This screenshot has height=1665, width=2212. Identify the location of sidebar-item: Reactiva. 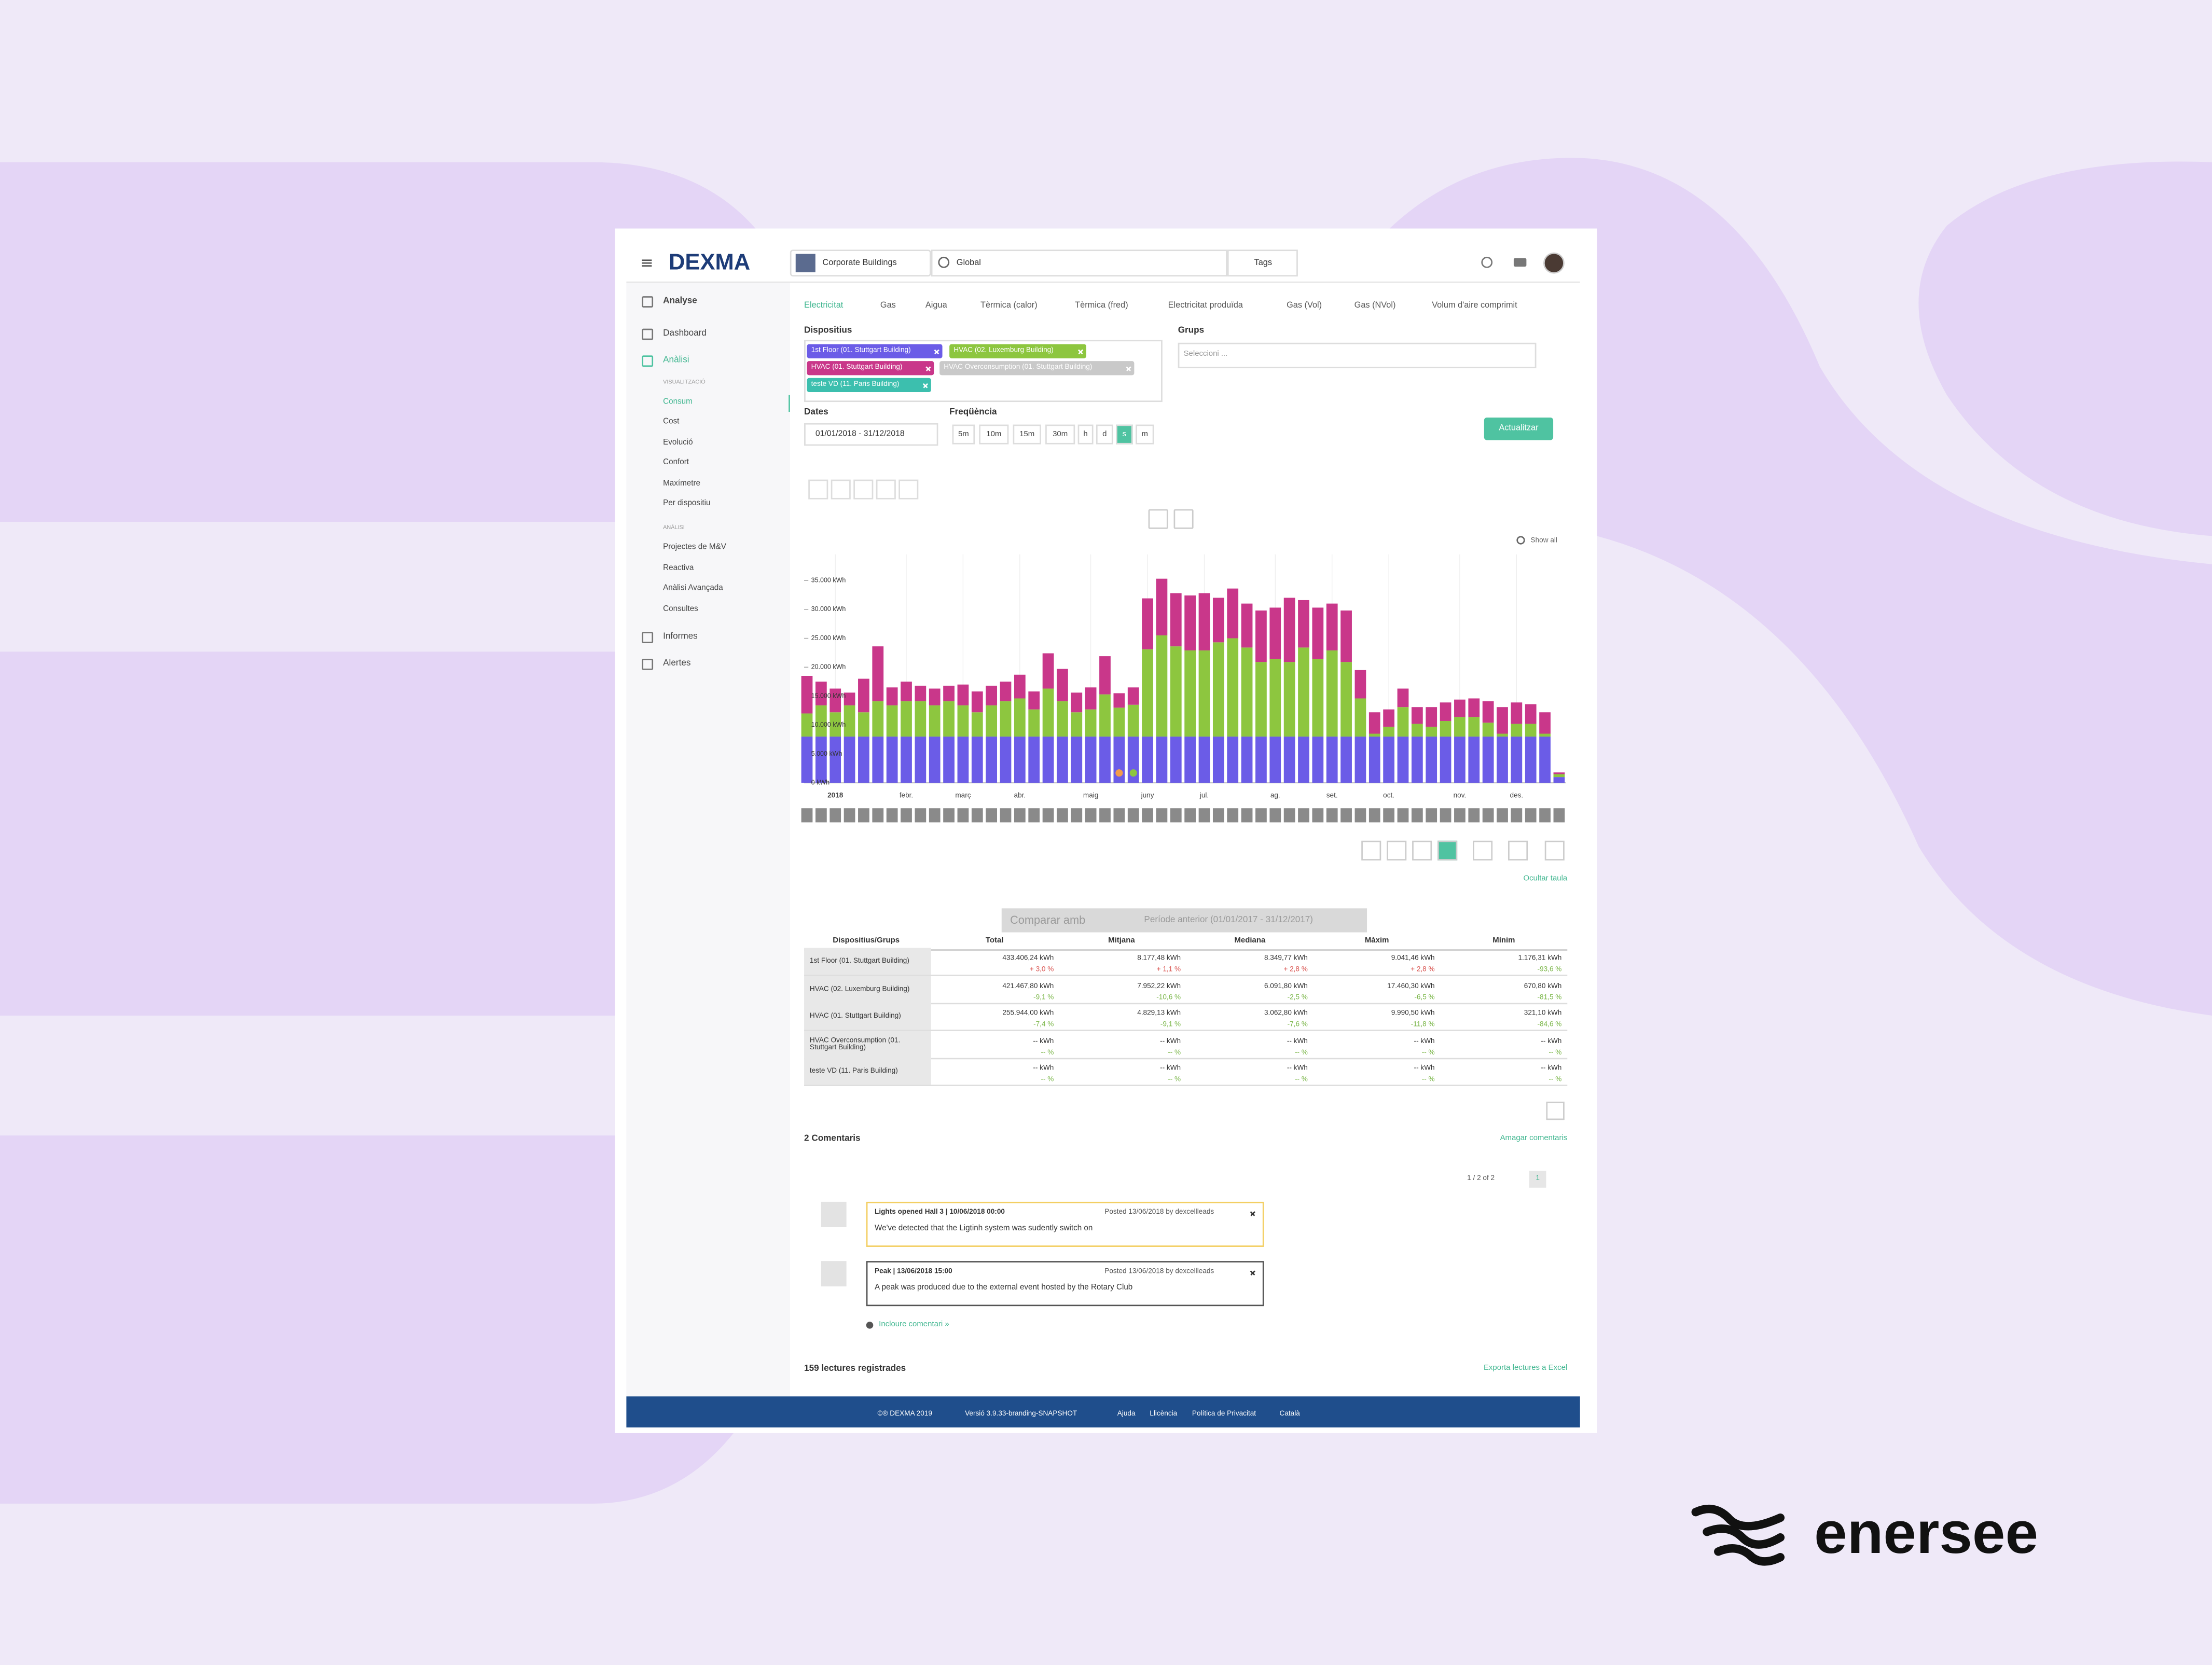
(678, 568).